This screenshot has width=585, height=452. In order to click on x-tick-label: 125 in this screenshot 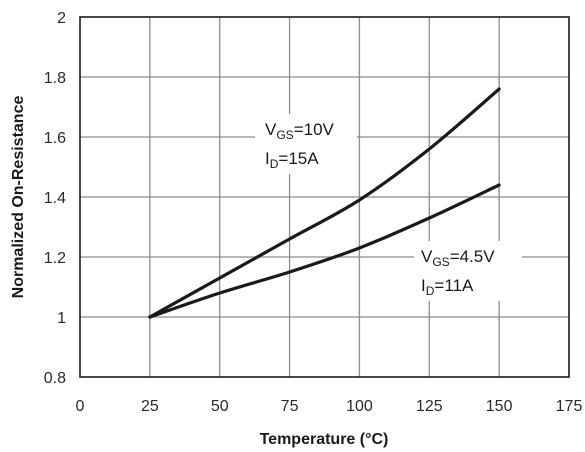, I will do `click(429, 406)`.